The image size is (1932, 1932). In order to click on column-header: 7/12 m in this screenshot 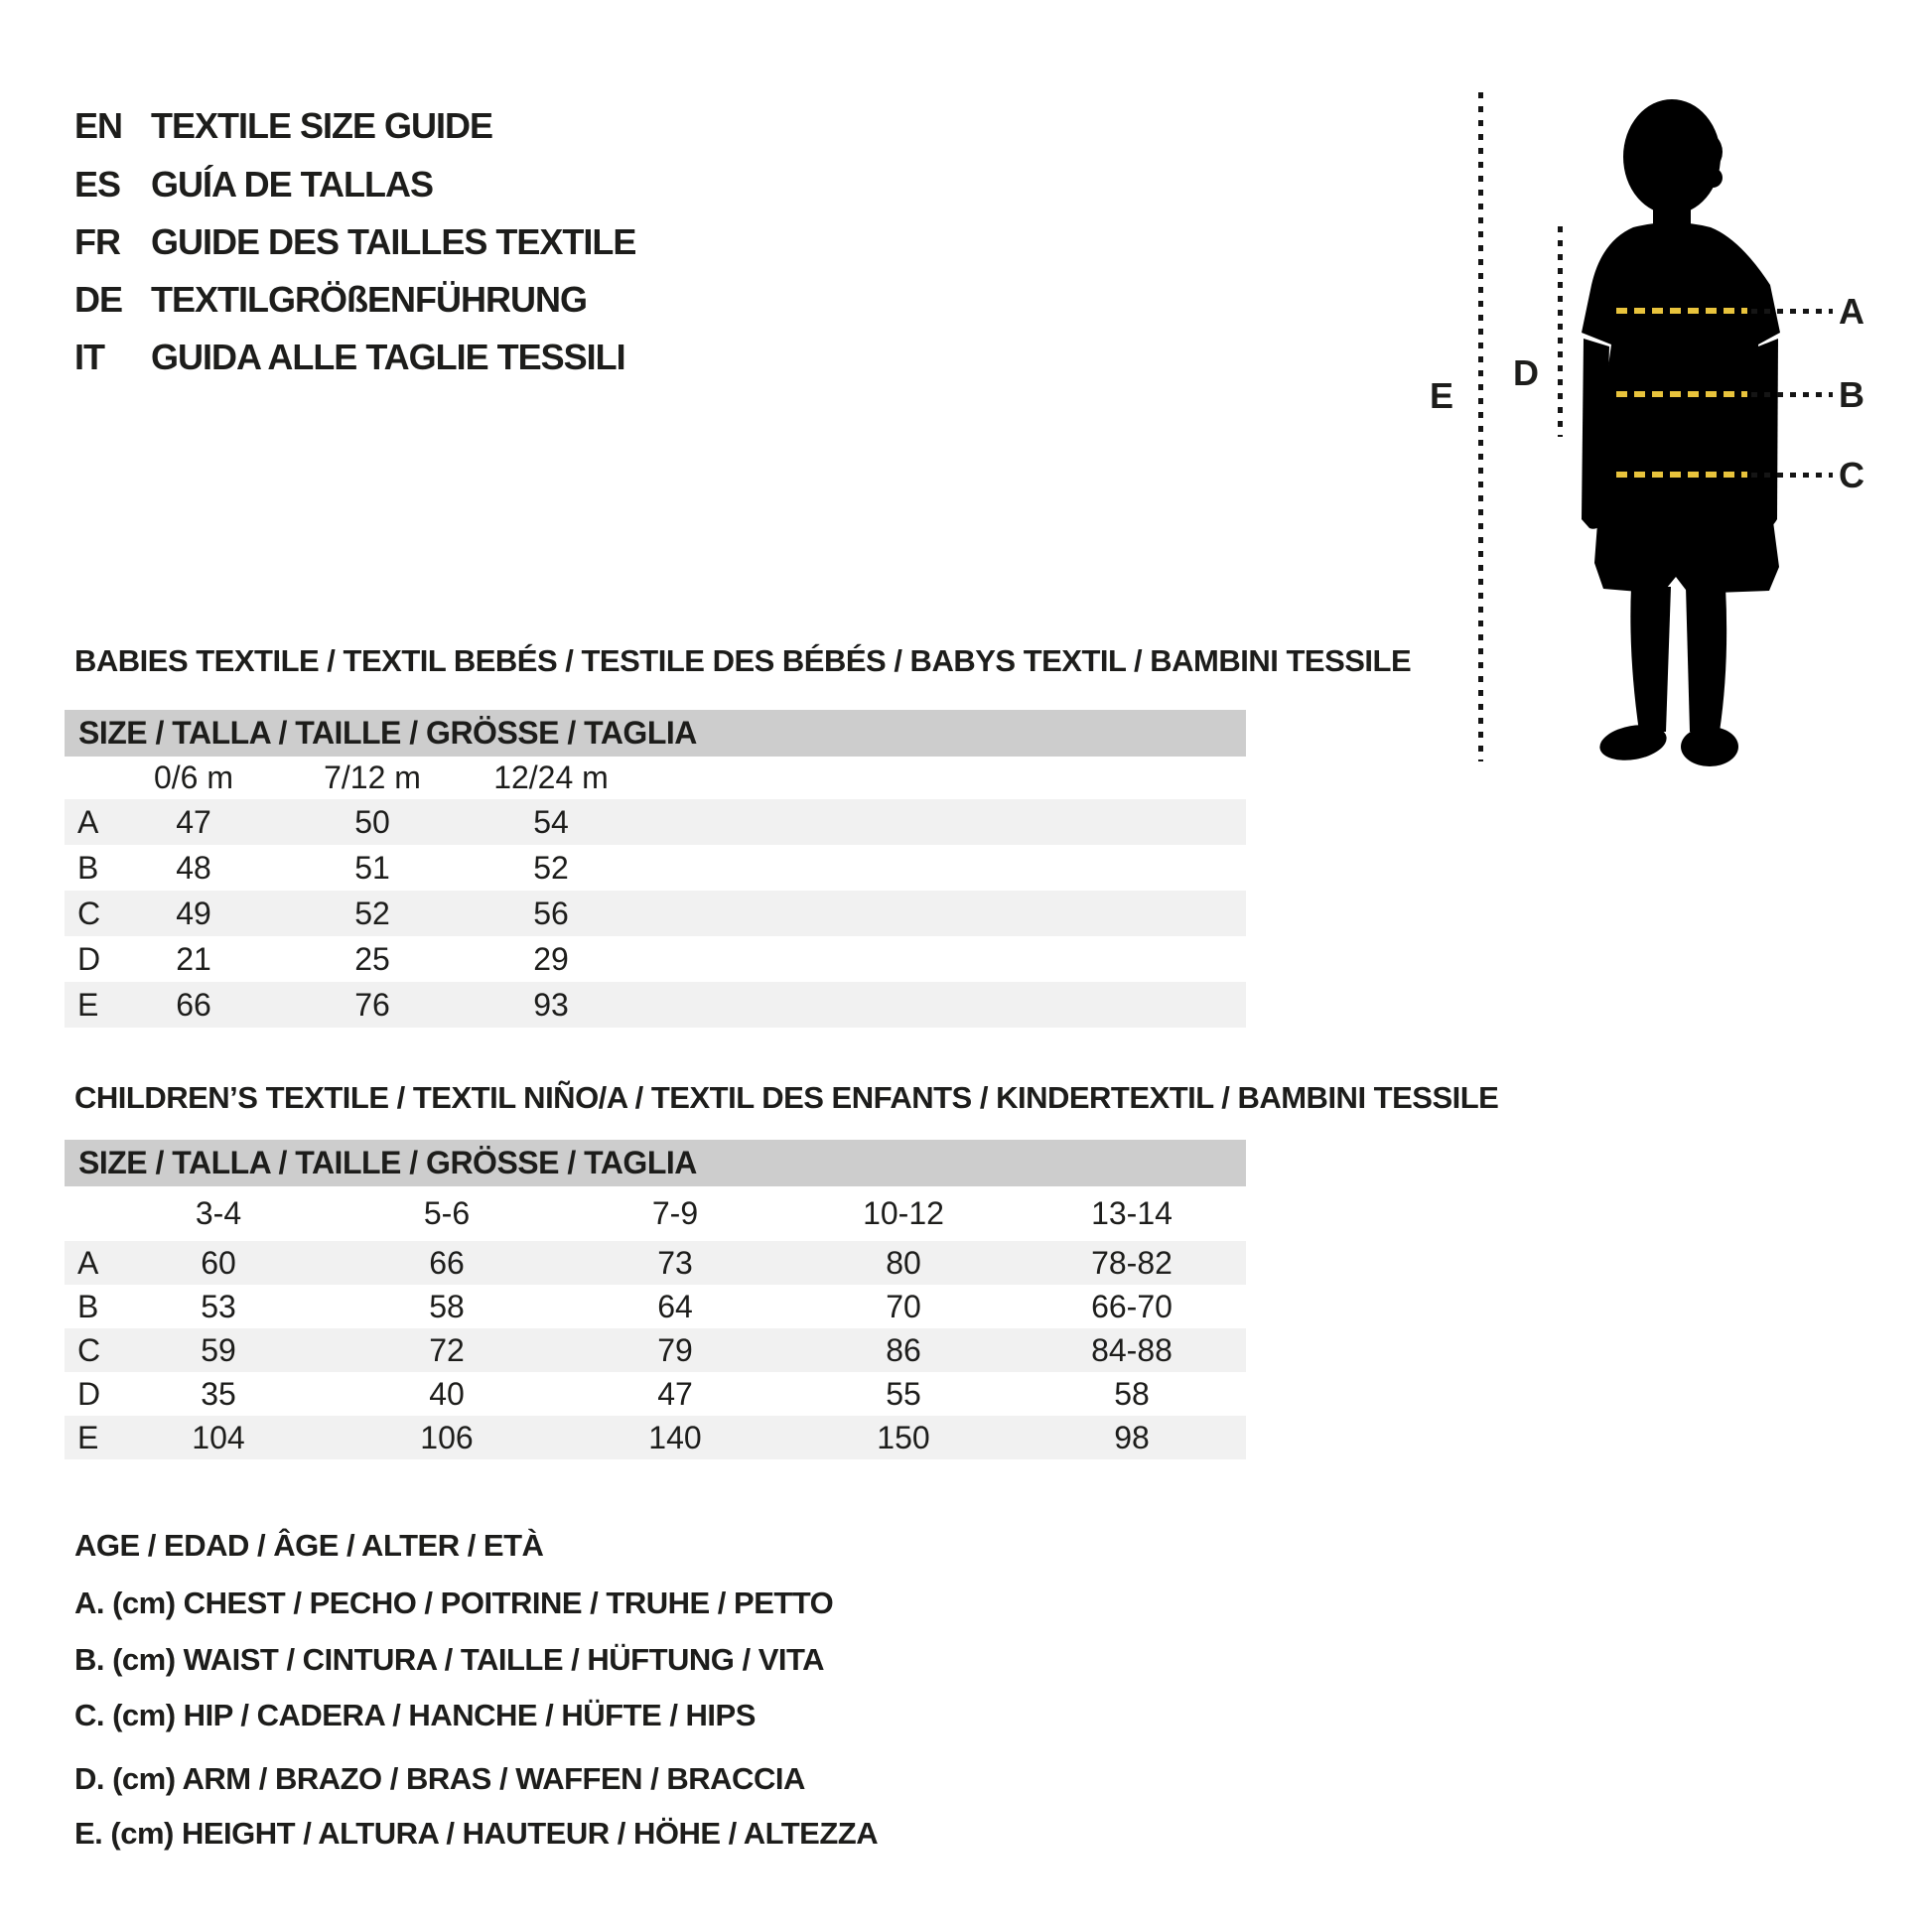, I will do `click(373, 777)`.